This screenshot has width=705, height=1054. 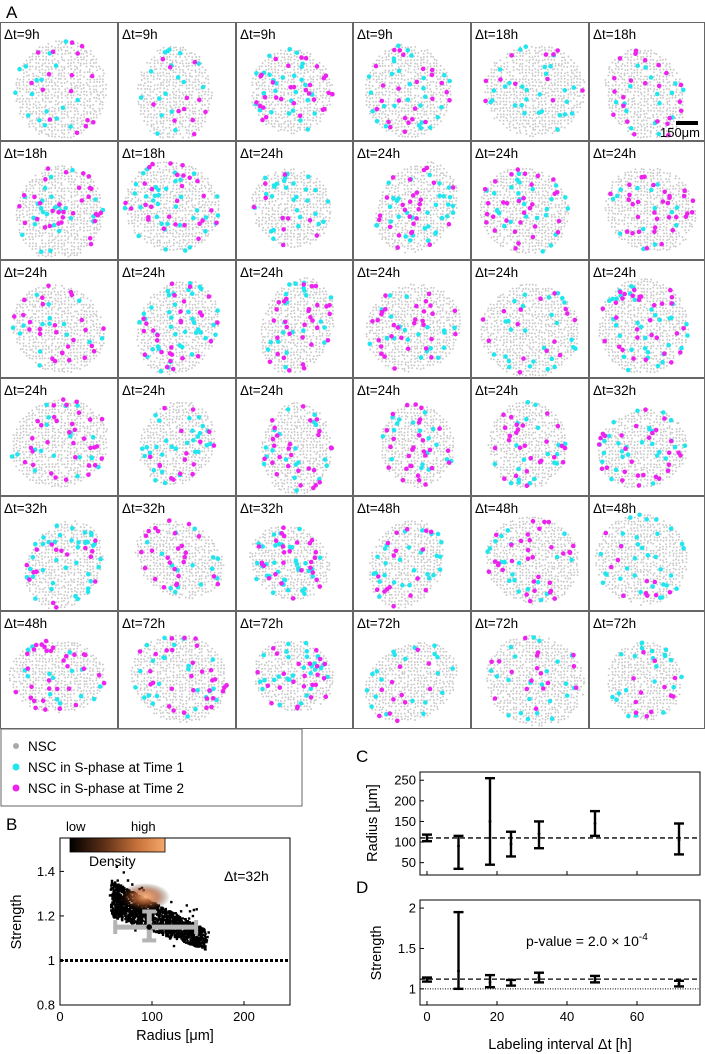 I want to click on y-tick-label: 1.5, so click(x=407, y=948).